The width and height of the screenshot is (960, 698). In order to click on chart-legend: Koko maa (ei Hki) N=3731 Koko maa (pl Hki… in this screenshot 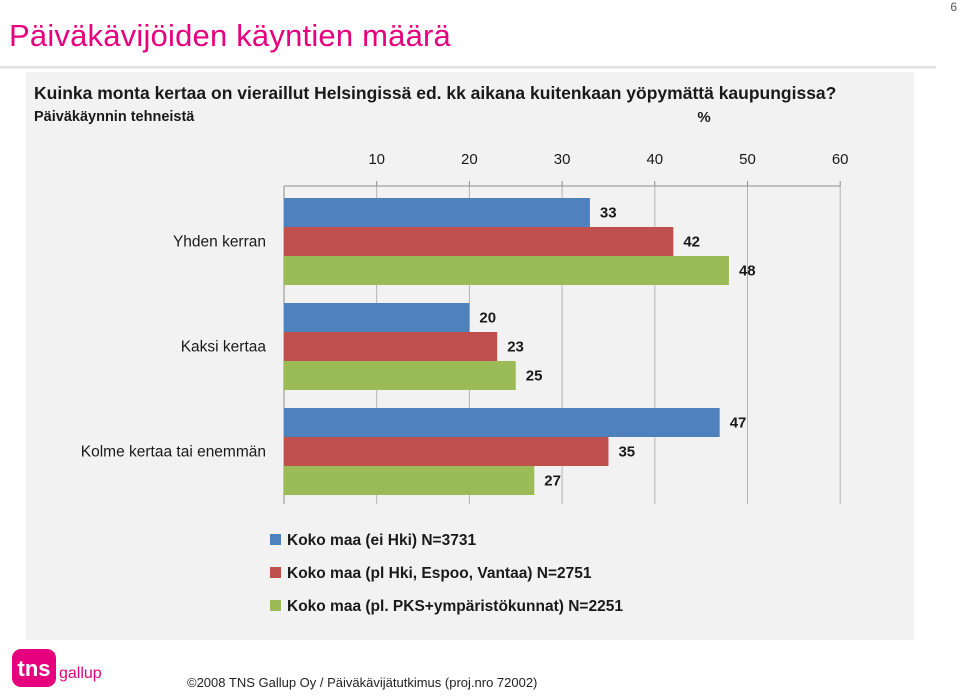, I will do `click(446, 573)`.